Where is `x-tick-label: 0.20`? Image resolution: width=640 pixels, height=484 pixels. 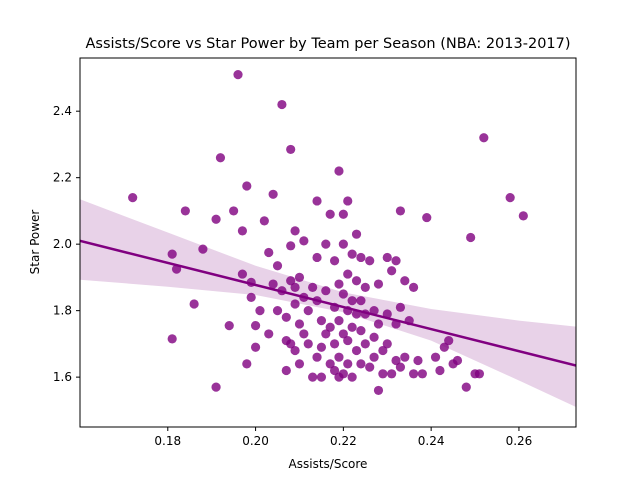
x-tick-label: 0.20 is located at coordinates (255, 441).